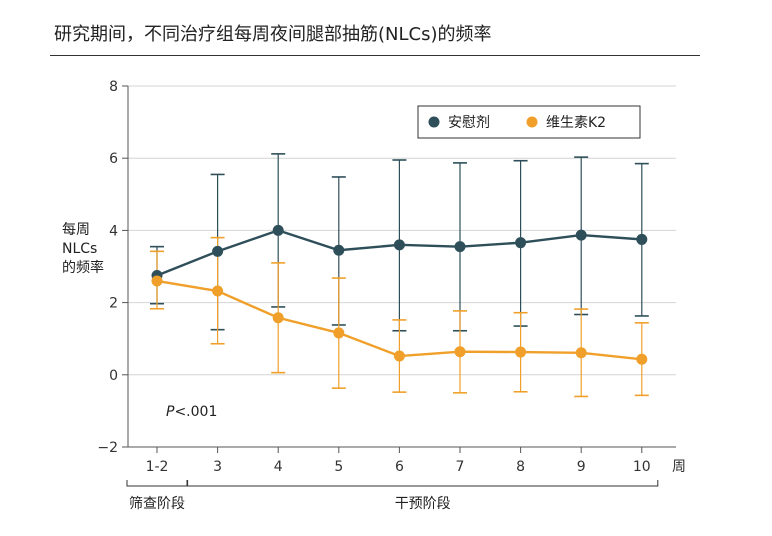  What do you see at coordinates (83, 267) in the screenshot?
I see `y-axis-label: 的频率` at bounding box center [83, 267].